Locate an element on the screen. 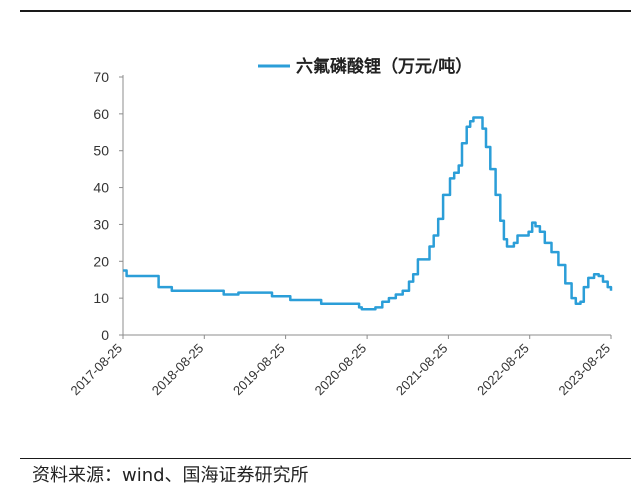 This screenshot has height=493, width=641. y-tick-label: 50 is located at coordinates (101, 151).